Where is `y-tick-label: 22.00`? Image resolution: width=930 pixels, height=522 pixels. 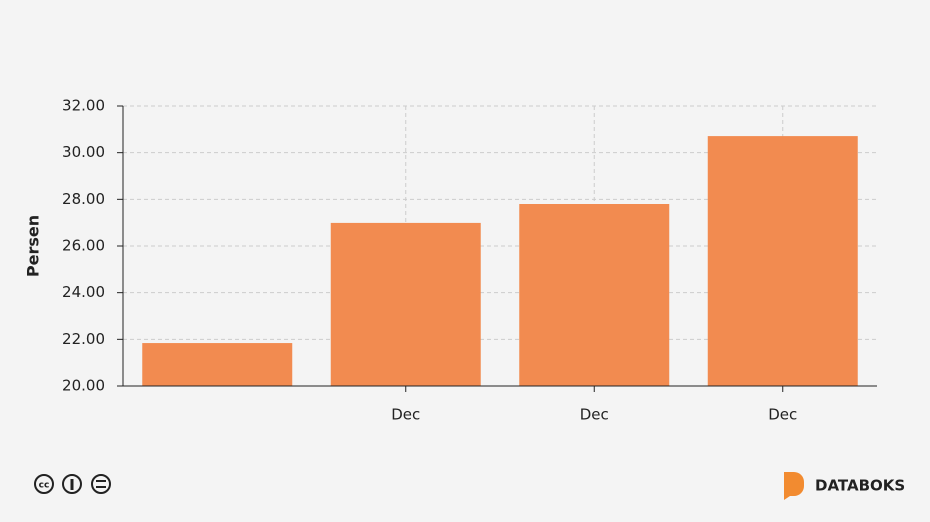
y-tick-label: 22.00 is located at coordinates (83, 339).